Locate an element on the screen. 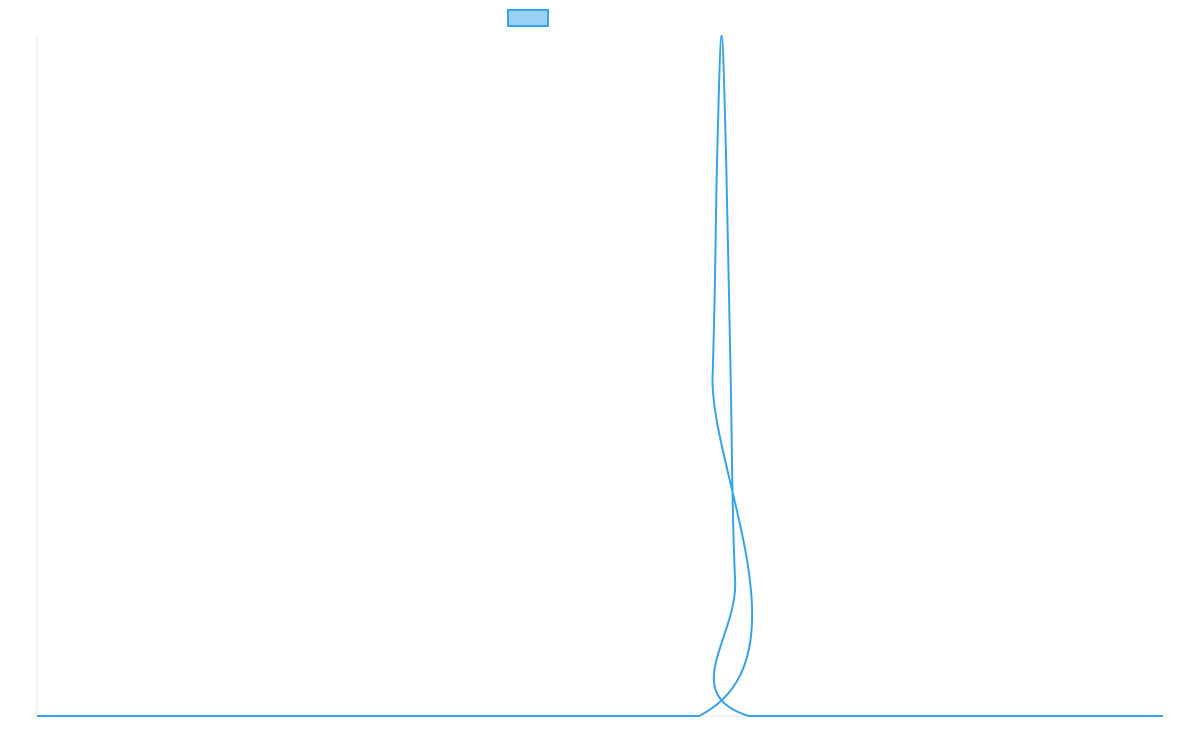 The width and height of the screenshot is (1200, 750). legend-swatch is located at coordinates (528, 18).